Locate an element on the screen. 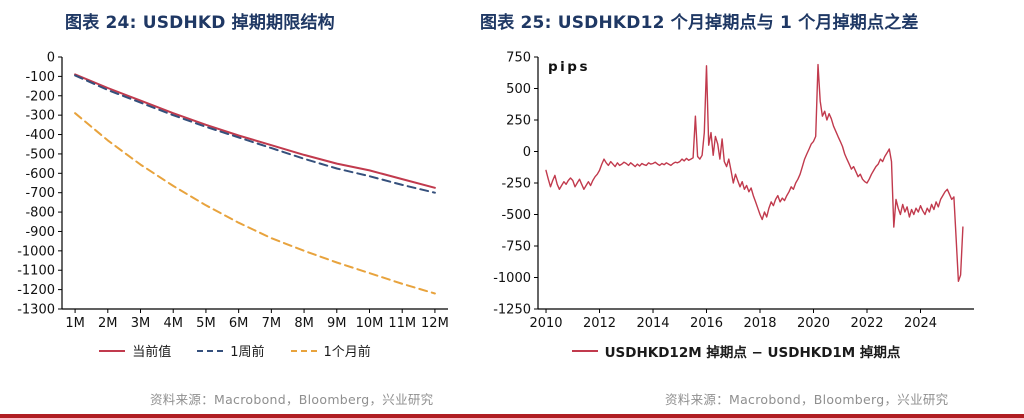 Image resolution: width=1024 pixels, height=418 pixels. svg-text: 5M is located at coordinates (206, 323).